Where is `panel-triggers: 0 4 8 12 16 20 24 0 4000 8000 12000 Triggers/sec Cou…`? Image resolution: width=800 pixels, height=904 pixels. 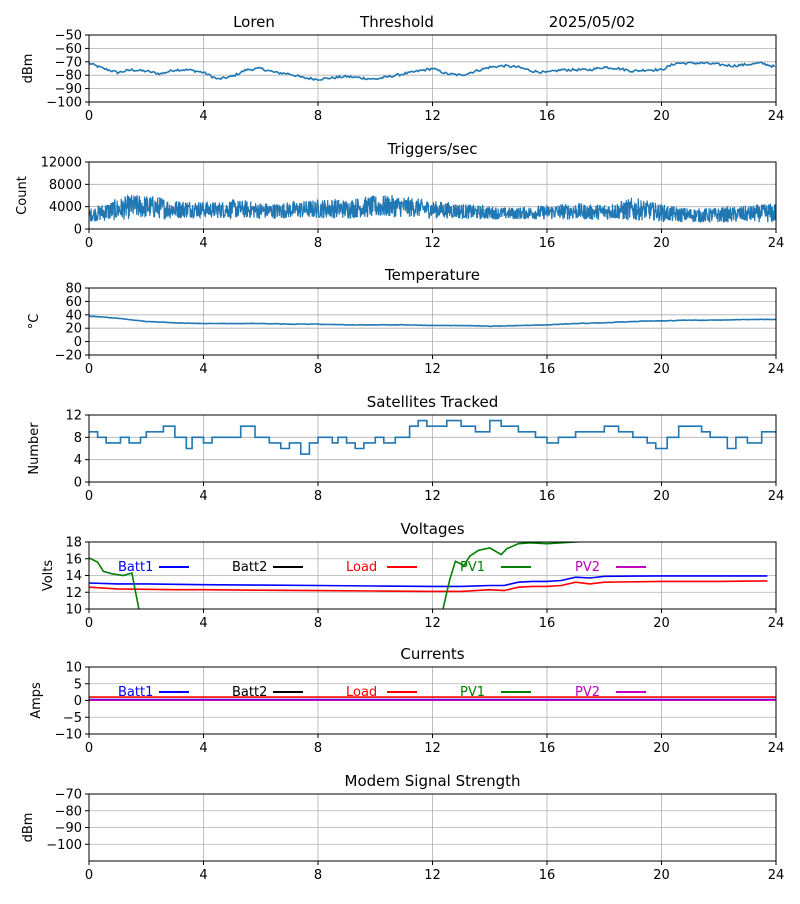 panel-triggers: 0 4 8 12 16 20 24 0 4000 8000 12000 Triggers/sec Cou… is located at coordinates (399, 195).